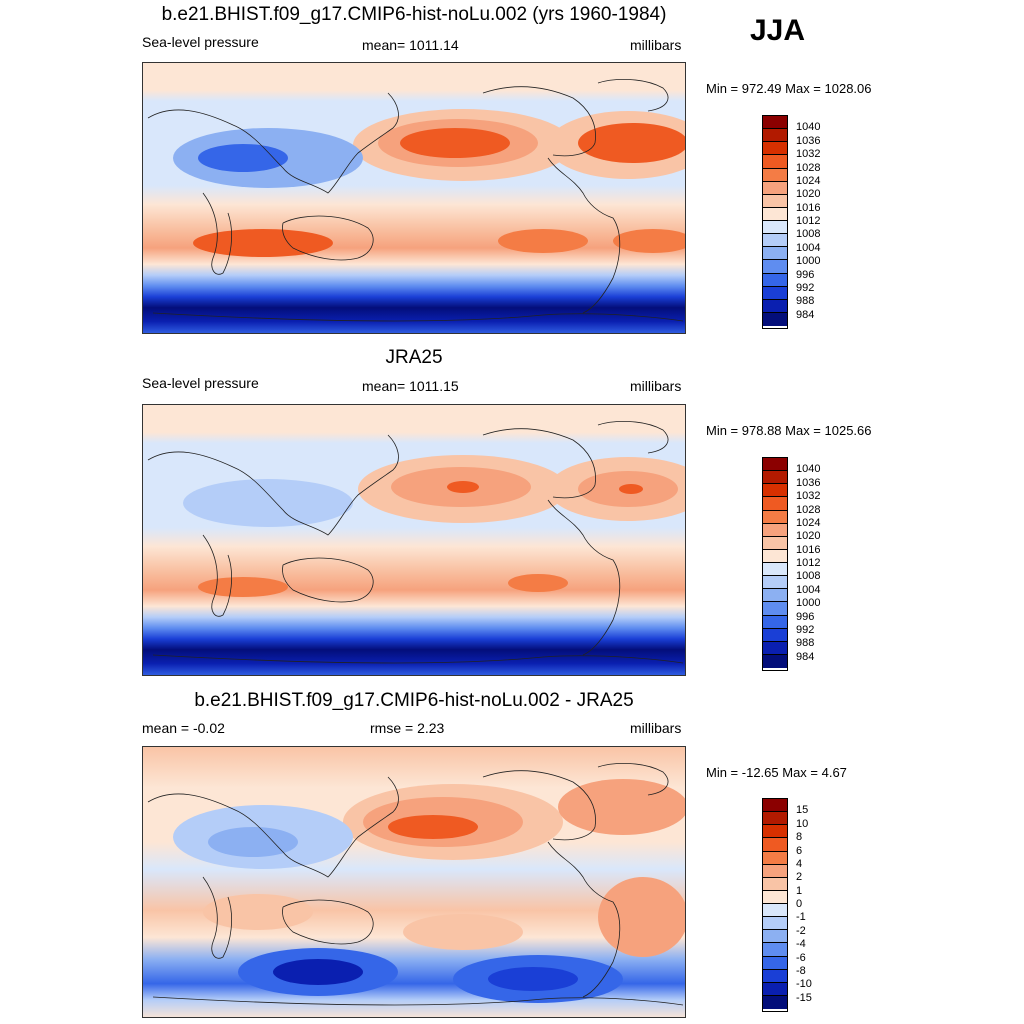  I want to click on asia-negative-core, so click(253, 842).